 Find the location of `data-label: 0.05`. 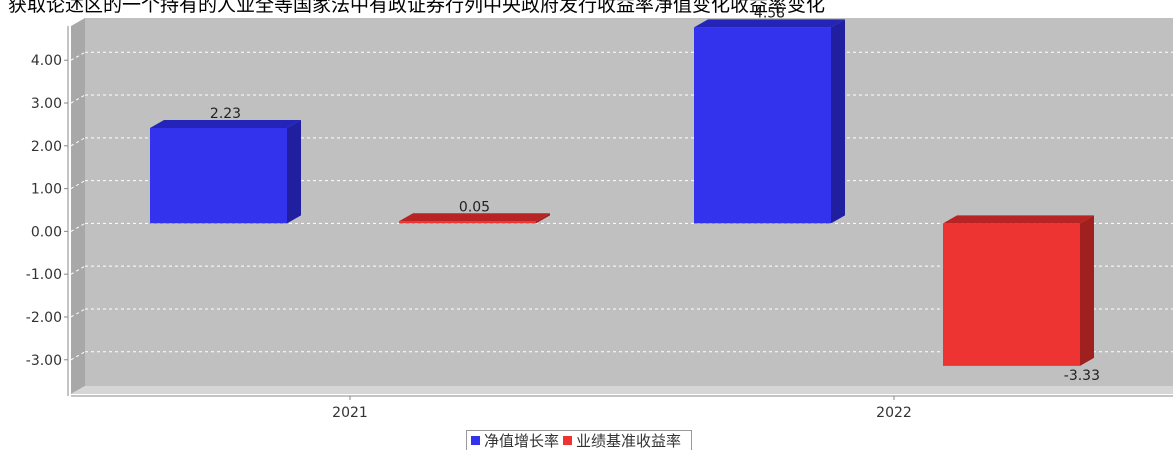

data-label: 0.05 is located at coordinates (474, 207).